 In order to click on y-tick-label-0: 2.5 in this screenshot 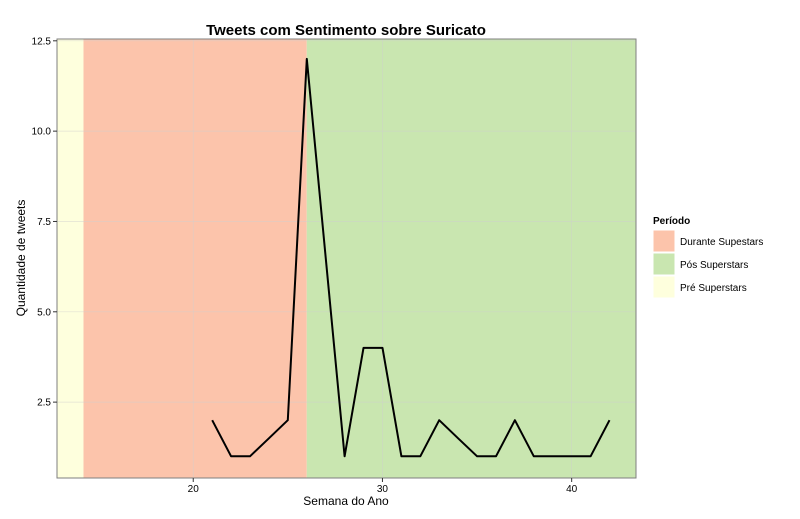, I will do `click(44, 403)`.